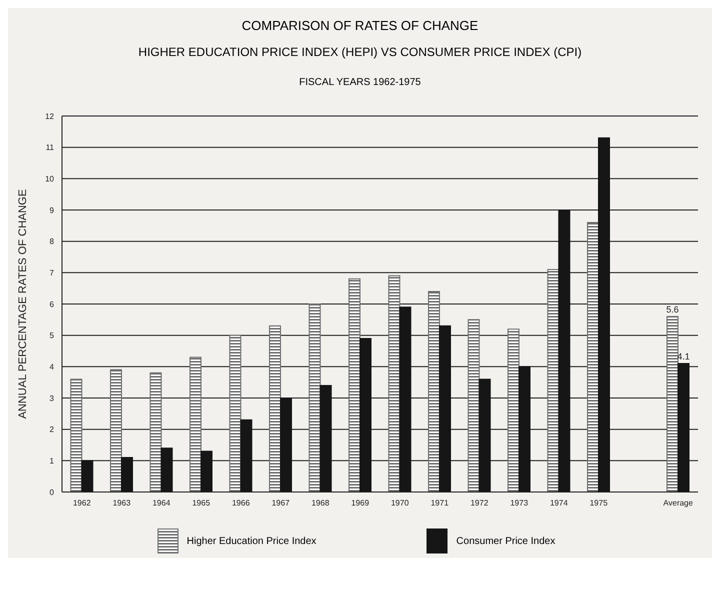  What do you see at coordinates (122, 503) in the screenshot?
I see `x-tick-label: 1963` at bounding box center [122, 503].